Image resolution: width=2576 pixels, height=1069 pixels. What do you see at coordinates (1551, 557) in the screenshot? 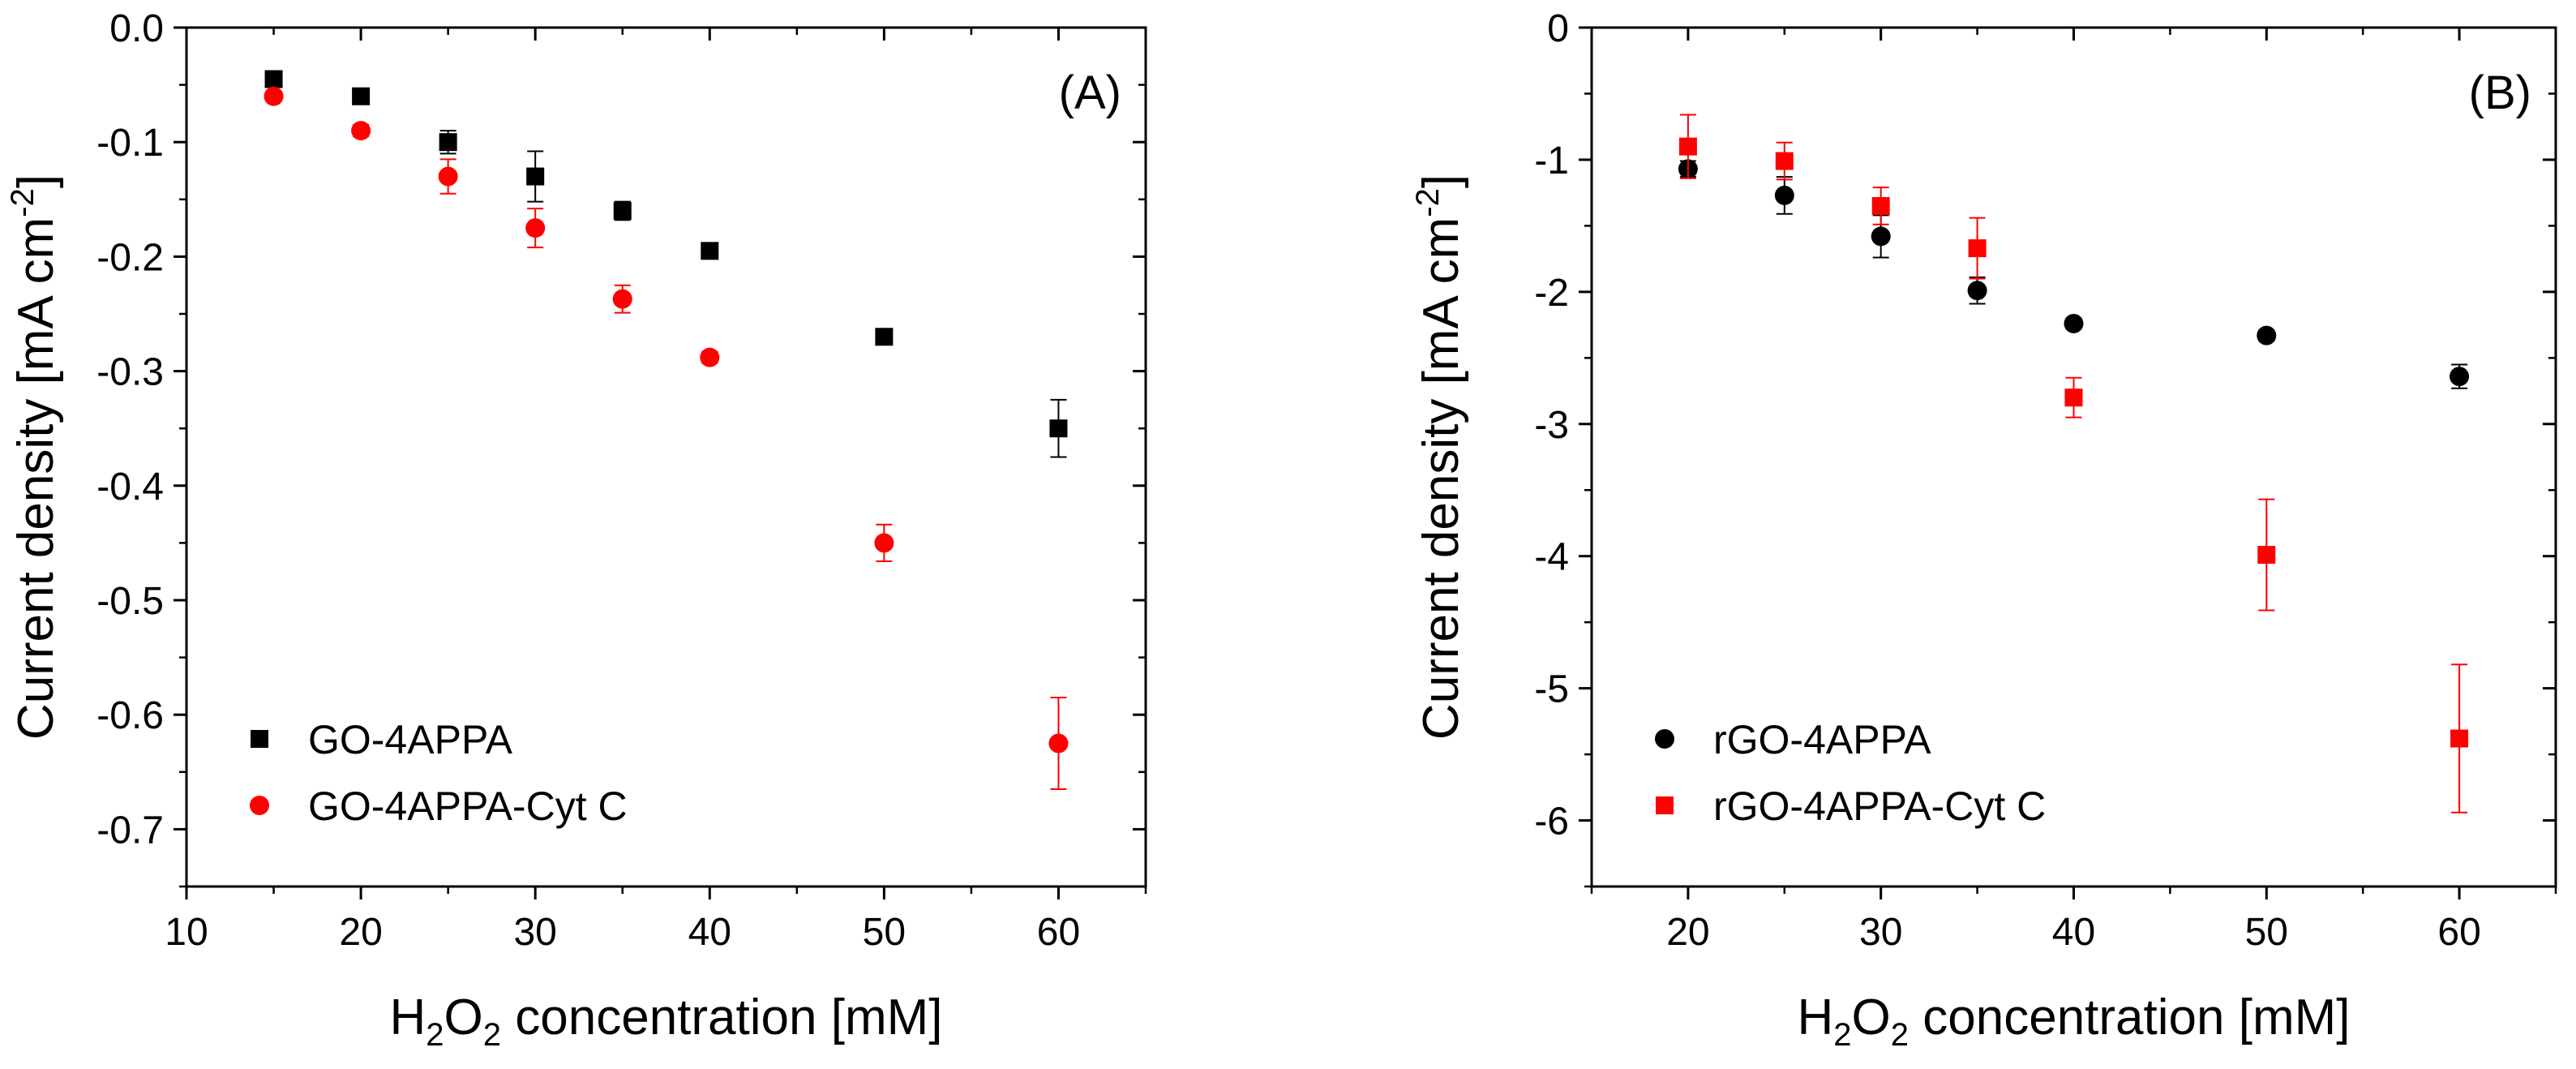
I see `y-tick-label: -4` at bounding box center [1551, 557].